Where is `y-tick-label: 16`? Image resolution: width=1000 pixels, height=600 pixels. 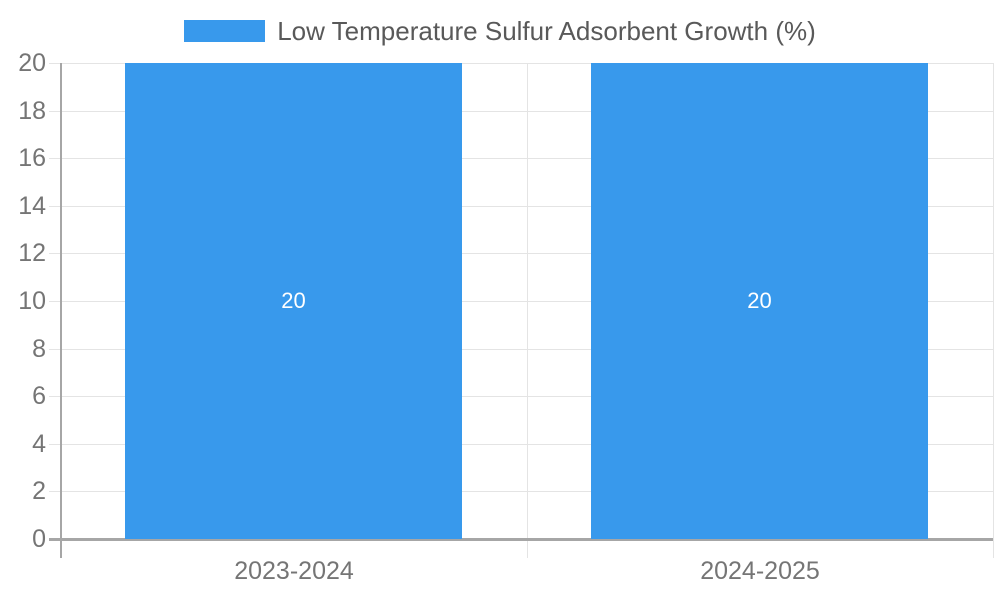 y-tick-label: 16 is located at coordinates (32, 158).